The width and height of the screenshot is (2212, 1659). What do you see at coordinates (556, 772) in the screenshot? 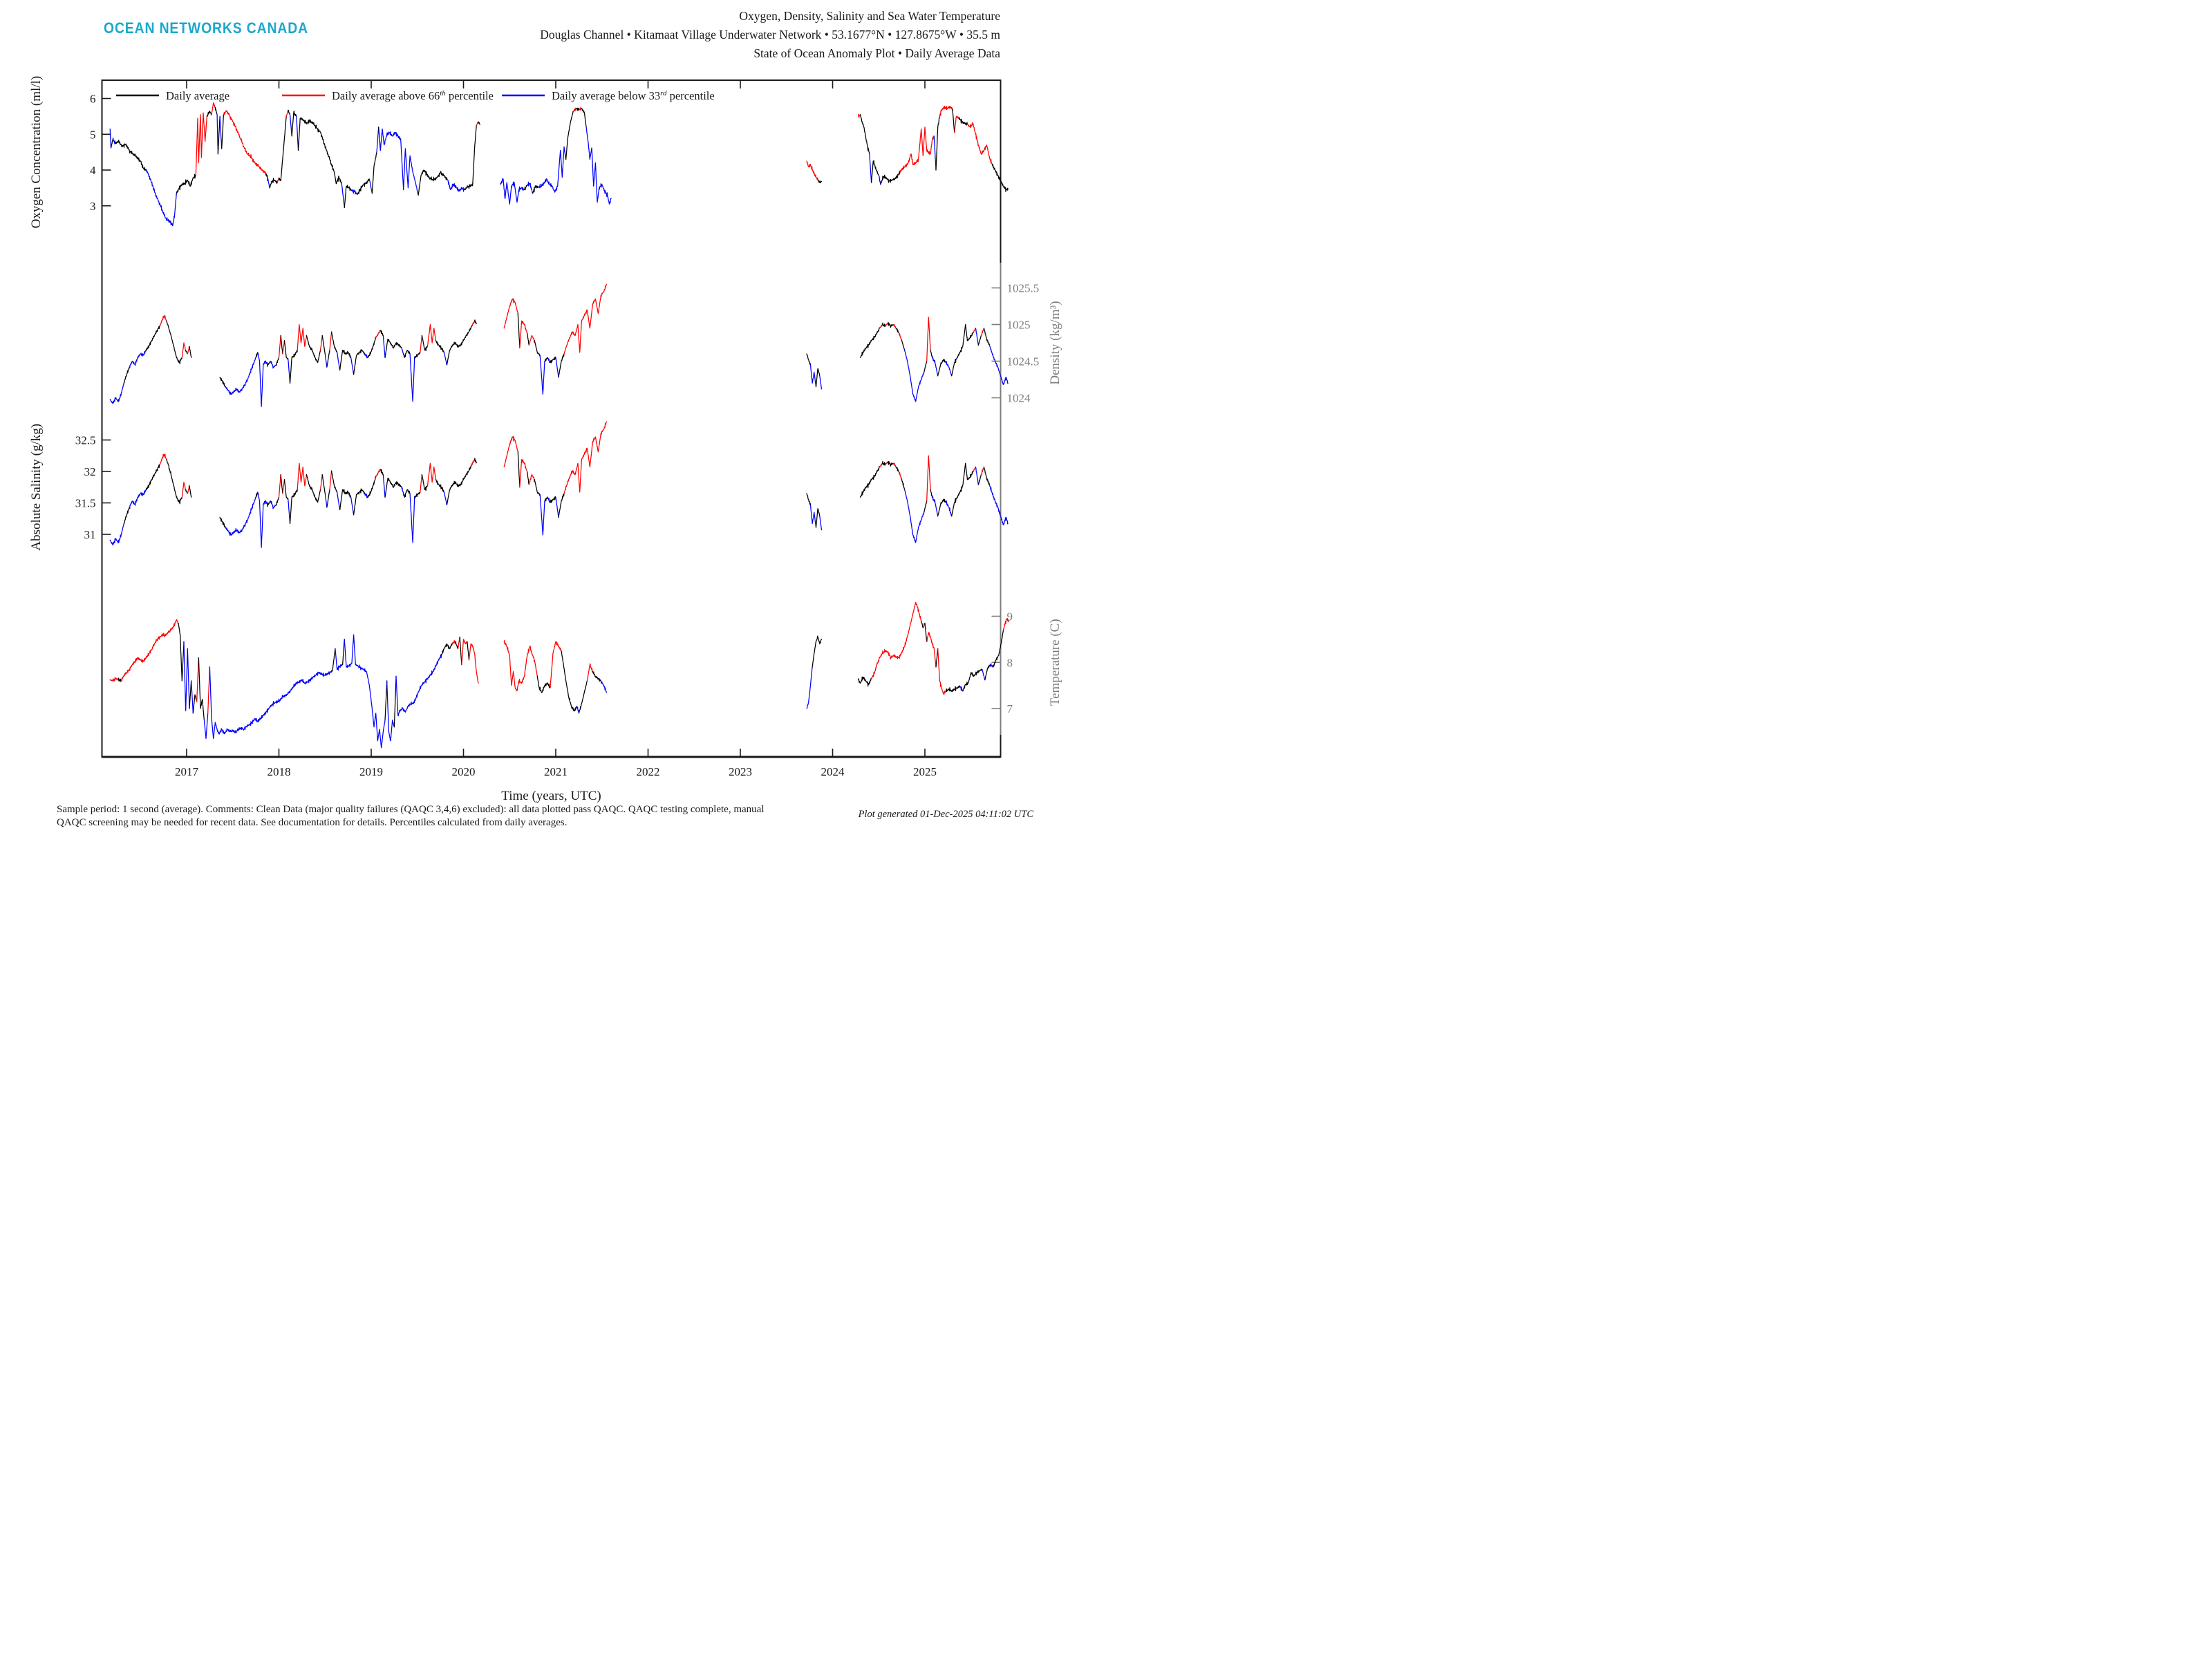
I see `x-tick-label: 2021` at bounding box center [556, 772].